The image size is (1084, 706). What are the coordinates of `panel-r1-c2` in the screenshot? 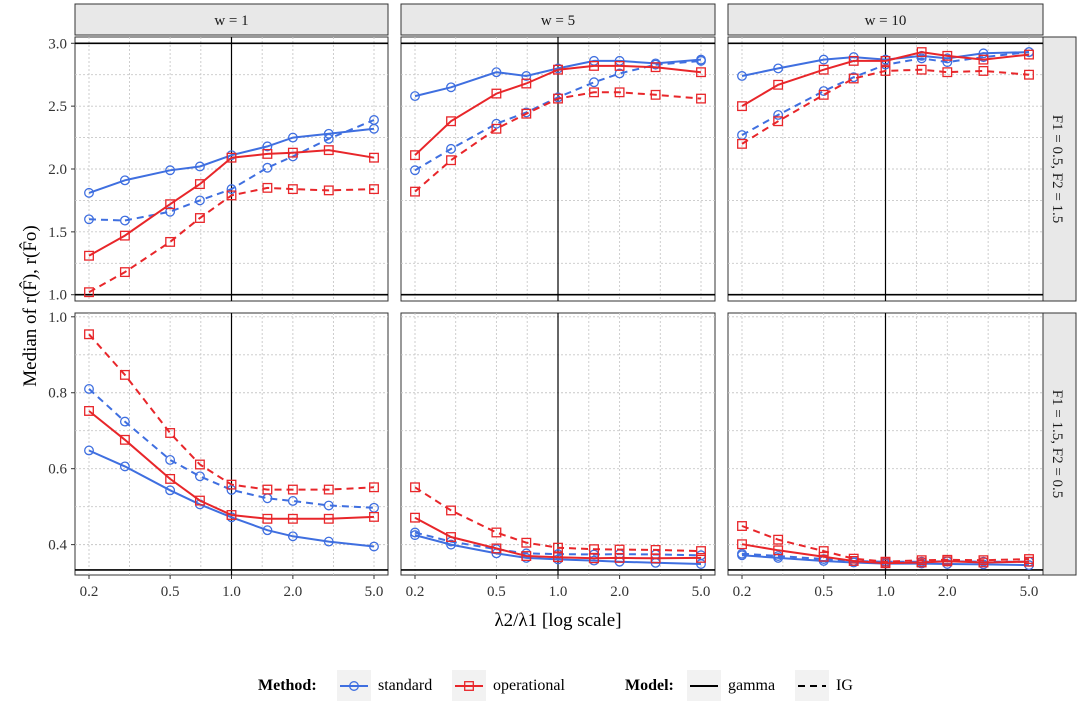 It's located at (558, 169).